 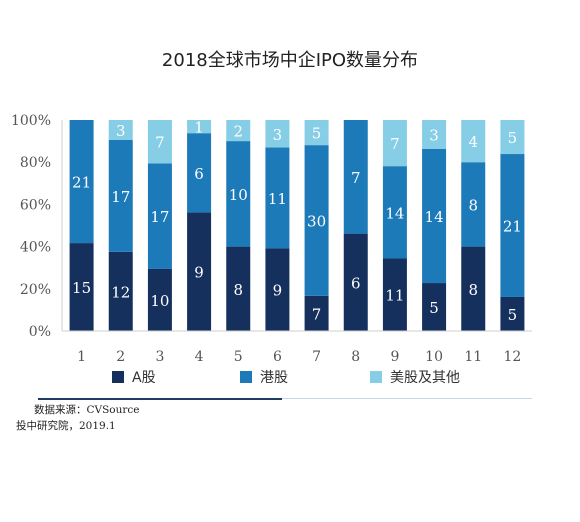 I want to click on legend-label: 港股, so click(x=274, y=378).